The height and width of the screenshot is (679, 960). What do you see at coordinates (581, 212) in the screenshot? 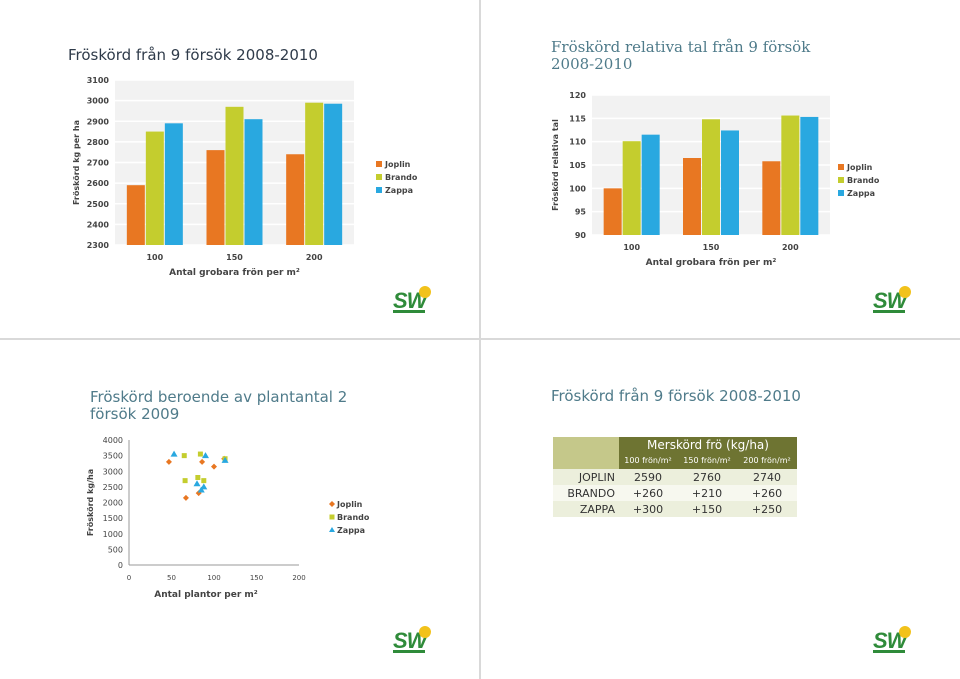
I see `y-tick-label: 95` at bounding box center [581, 212].